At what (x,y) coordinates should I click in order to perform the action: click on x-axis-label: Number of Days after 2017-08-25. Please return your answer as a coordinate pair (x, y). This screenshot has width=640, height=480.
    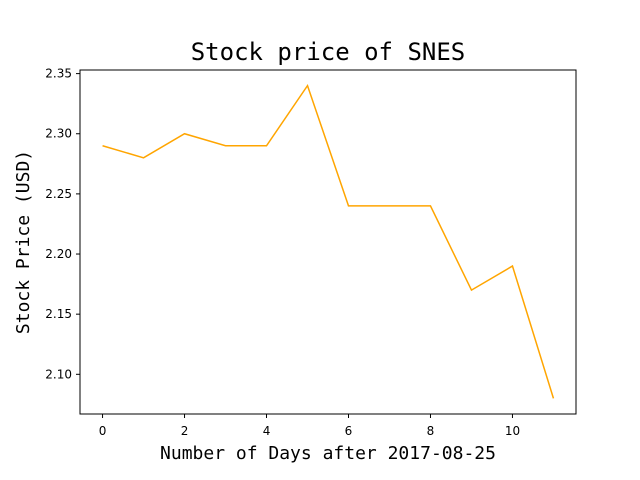
    Looking at the image, I should click on (328, 453).